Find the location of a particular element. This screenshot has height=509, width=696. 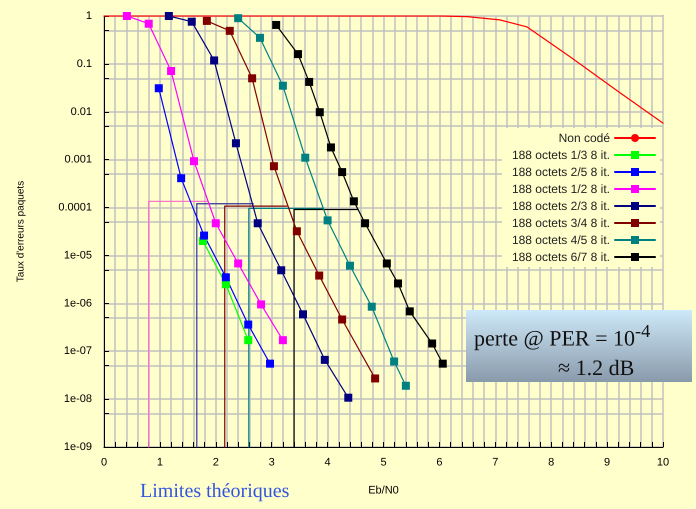

x-tick-label: 2 is located at coordinates (215, 462).